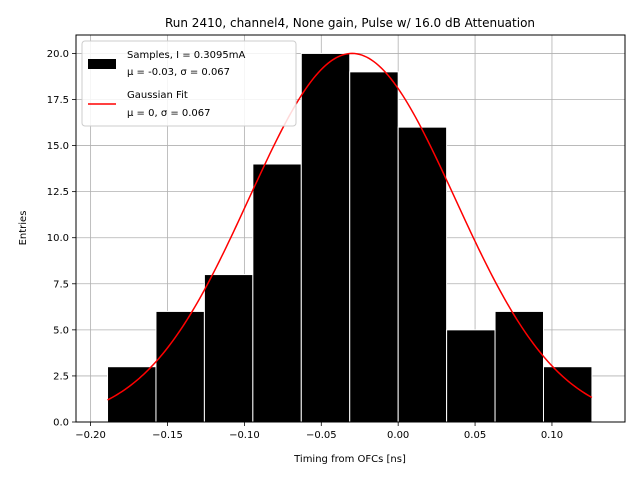  What do you see at coordinates (102, 64) in the screenshot?
I see `legend-samples-swatch` at bounding box center [102, 64].